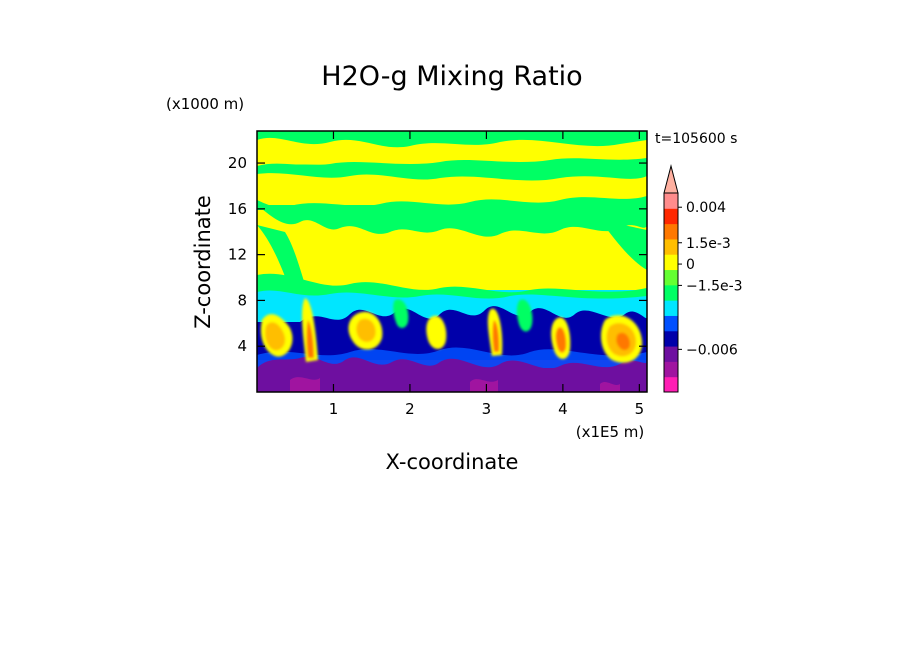 The height and width of the screenshot is (654, 904). What do you see at coordinates (437, 254) in the screenshot?
I see `y-axis: 4 8 12 16 20` at bounding box center [437, 254].